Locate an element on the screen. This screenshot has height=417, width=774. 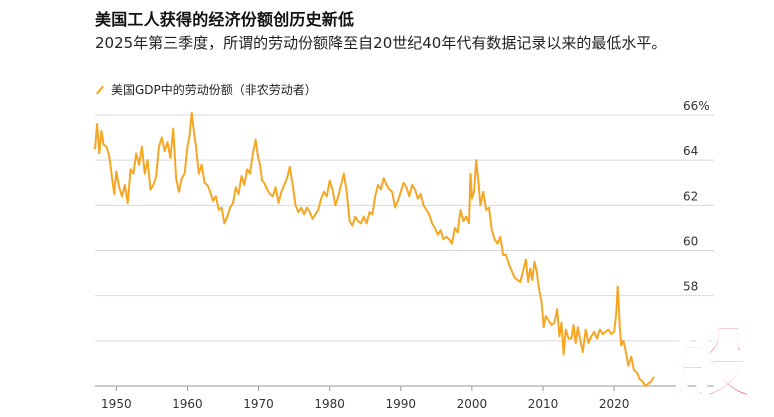
watermark-logo: 股 is located at coordinates (713, 363).